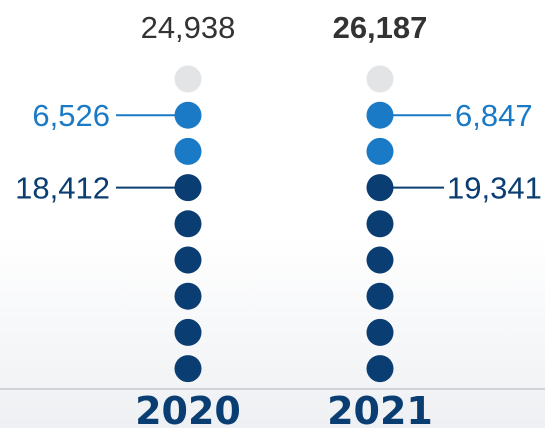 Image resolution: width=545 pixels, height=428 pixels. Describe the element at coordinates (494, 188) in the screenshot. I see `value-label-2021-2: 19,341` at that location.